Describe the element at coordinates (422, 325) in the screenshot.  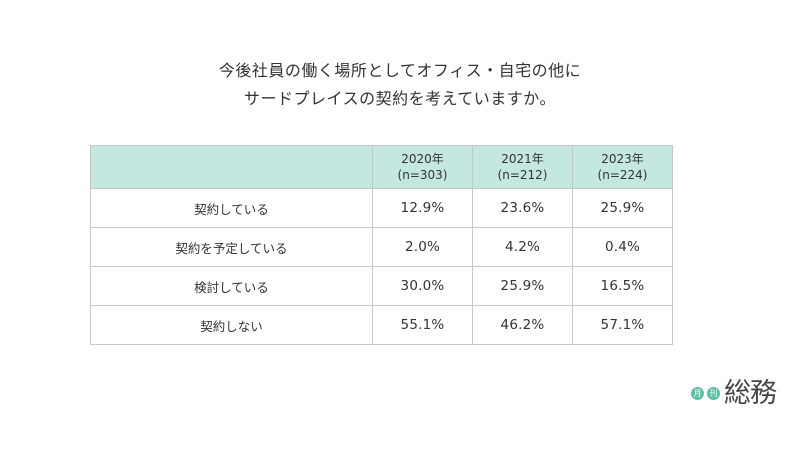
I see `cell-value: 55.1%` at that location.